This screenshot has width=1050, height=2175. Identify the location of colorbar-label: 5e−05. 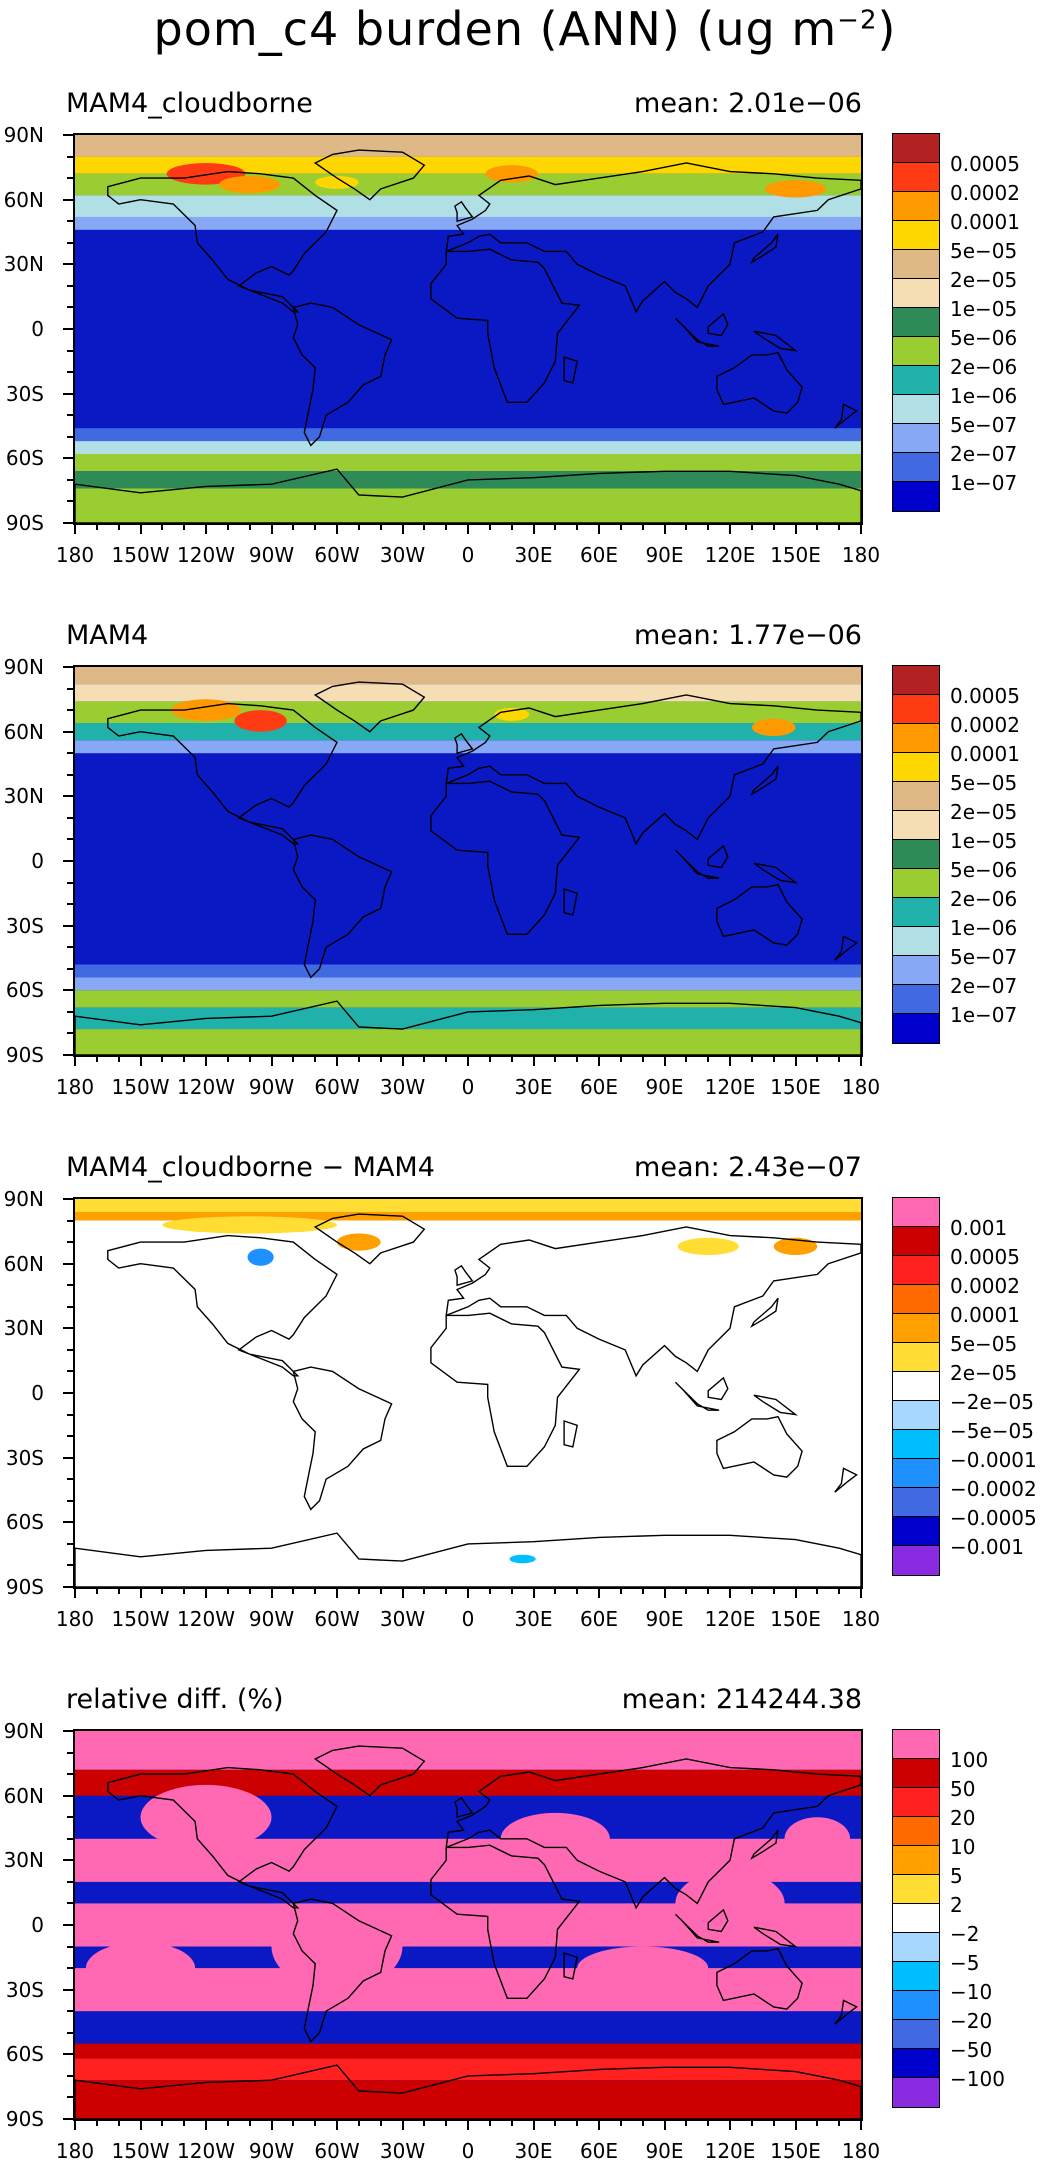
(984, 782).